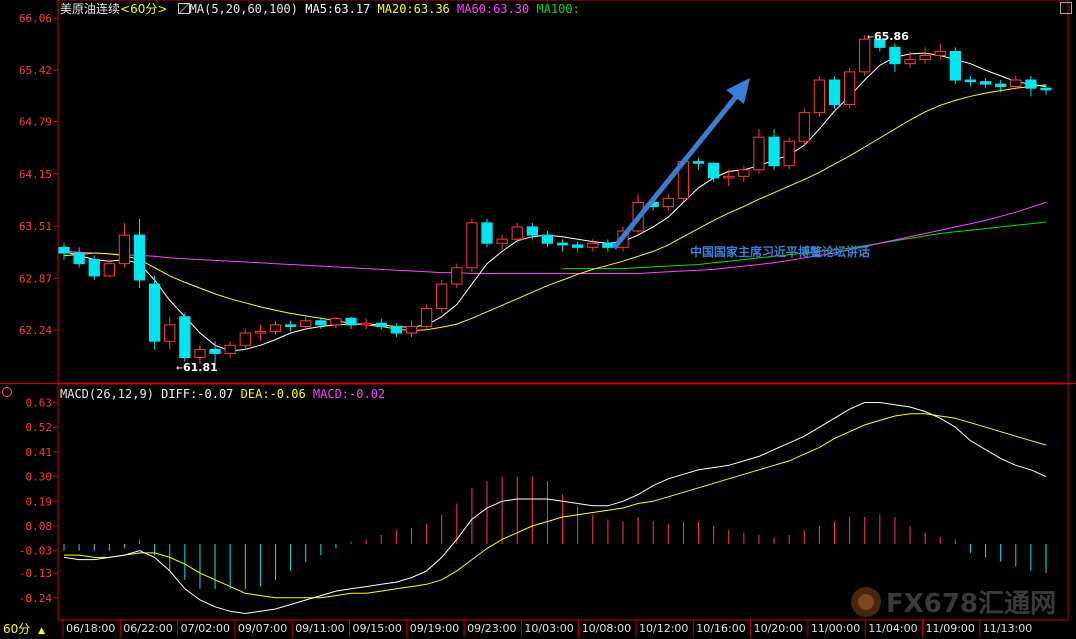  I want to click on ma-indicator-icon, so click(183, 8).